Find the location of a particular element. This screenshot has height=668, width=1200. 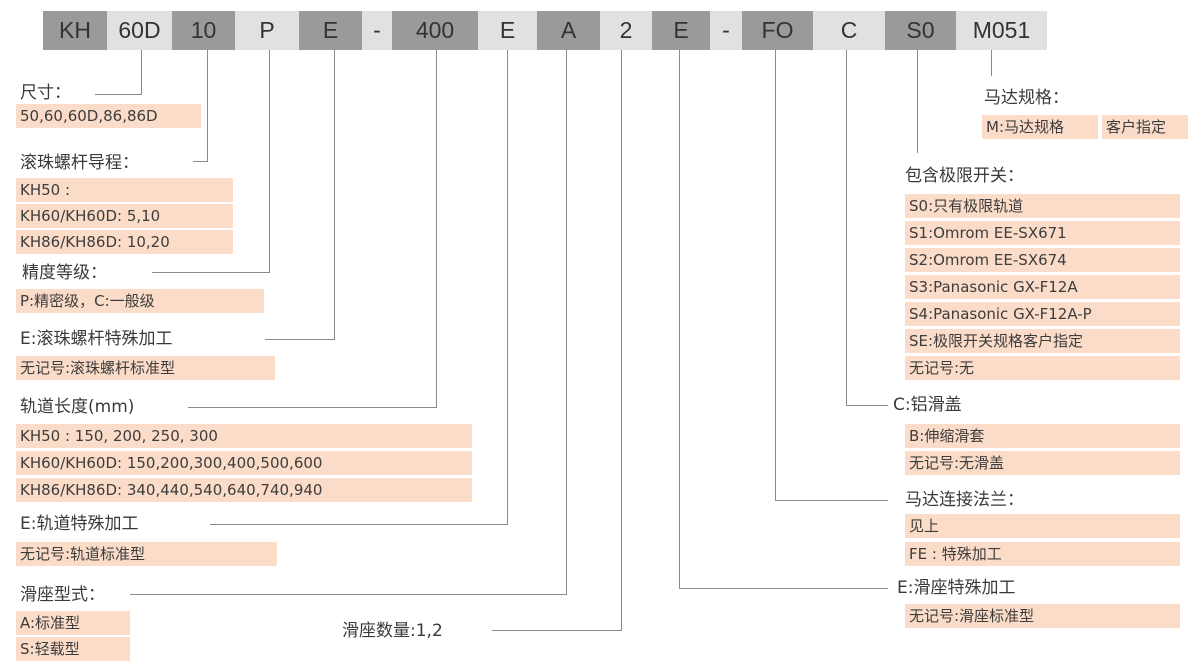

limit-switch-option: S3:Panasonic GX-F12A is located at coordinates (1042, 287).